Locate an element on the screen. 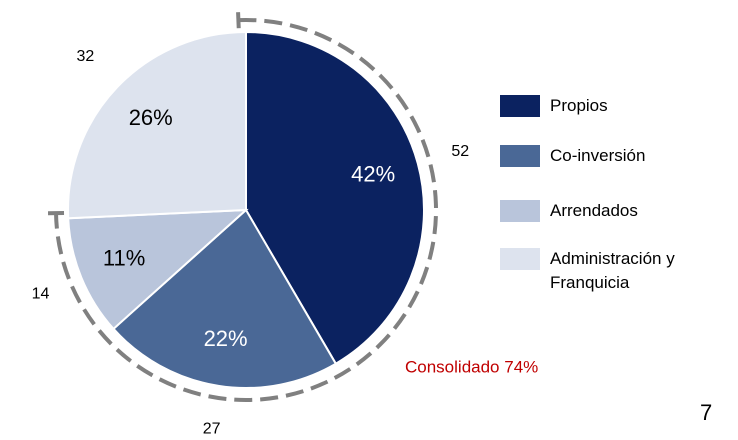  slice-label: 22% is located at coordinates (226, 338).